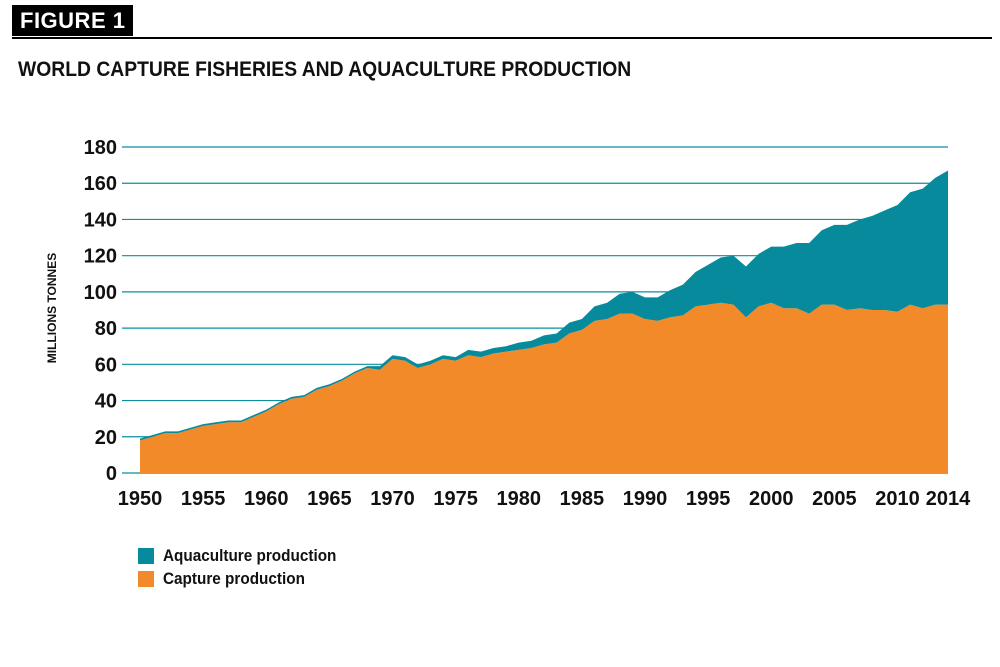  Describe the element at coordinates (519, 499) in the screenshot. I see `x-tick-label: 1980` at that location.